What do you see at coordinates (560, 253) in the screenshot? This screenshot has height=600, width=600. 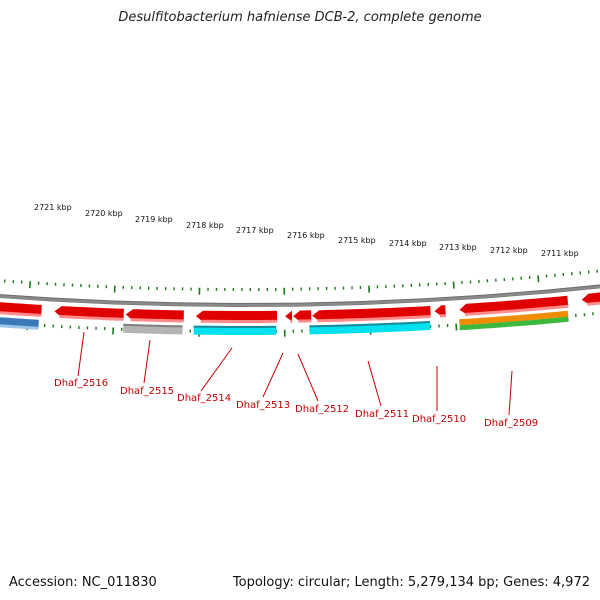 I see `kbp-tick-label: 2711 kbp` at bounding box center [560, 253].